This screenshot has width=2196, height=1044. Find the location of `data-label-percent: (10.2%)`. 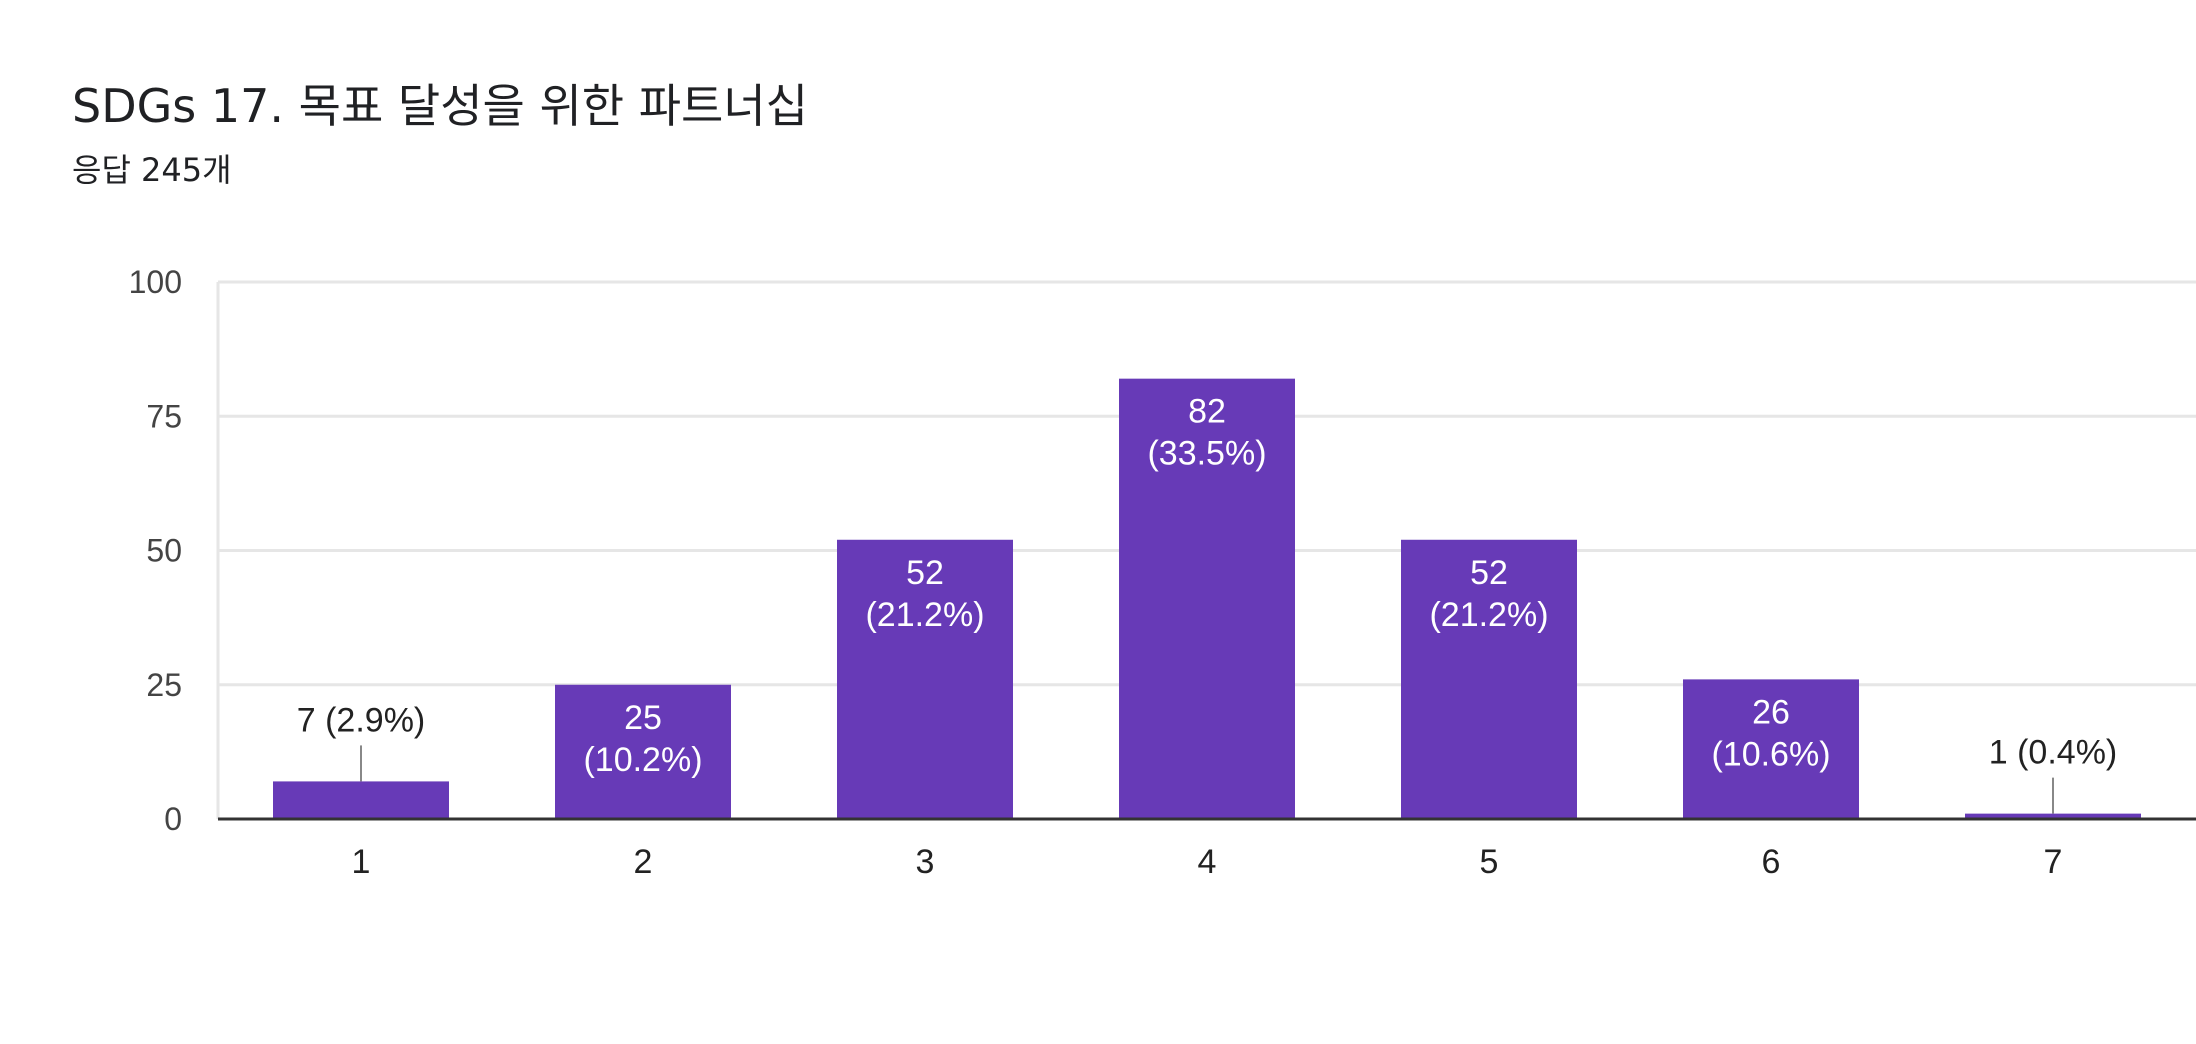

data-label-percent: (10.2%) is located at coordinates (642, 760).